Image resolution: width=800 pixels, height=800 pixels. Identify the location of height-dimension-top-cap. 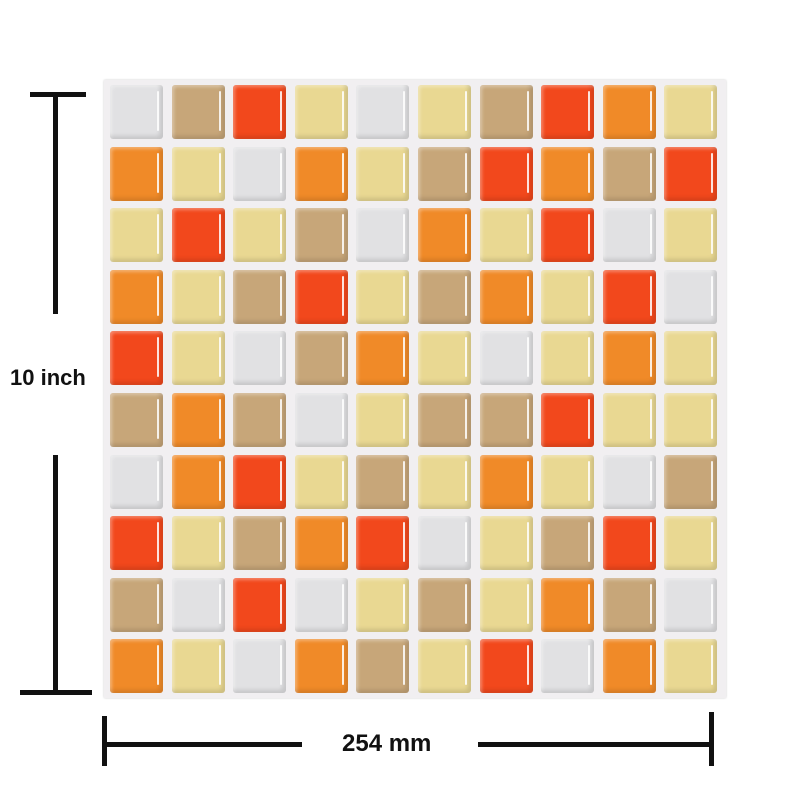
(58, 94).